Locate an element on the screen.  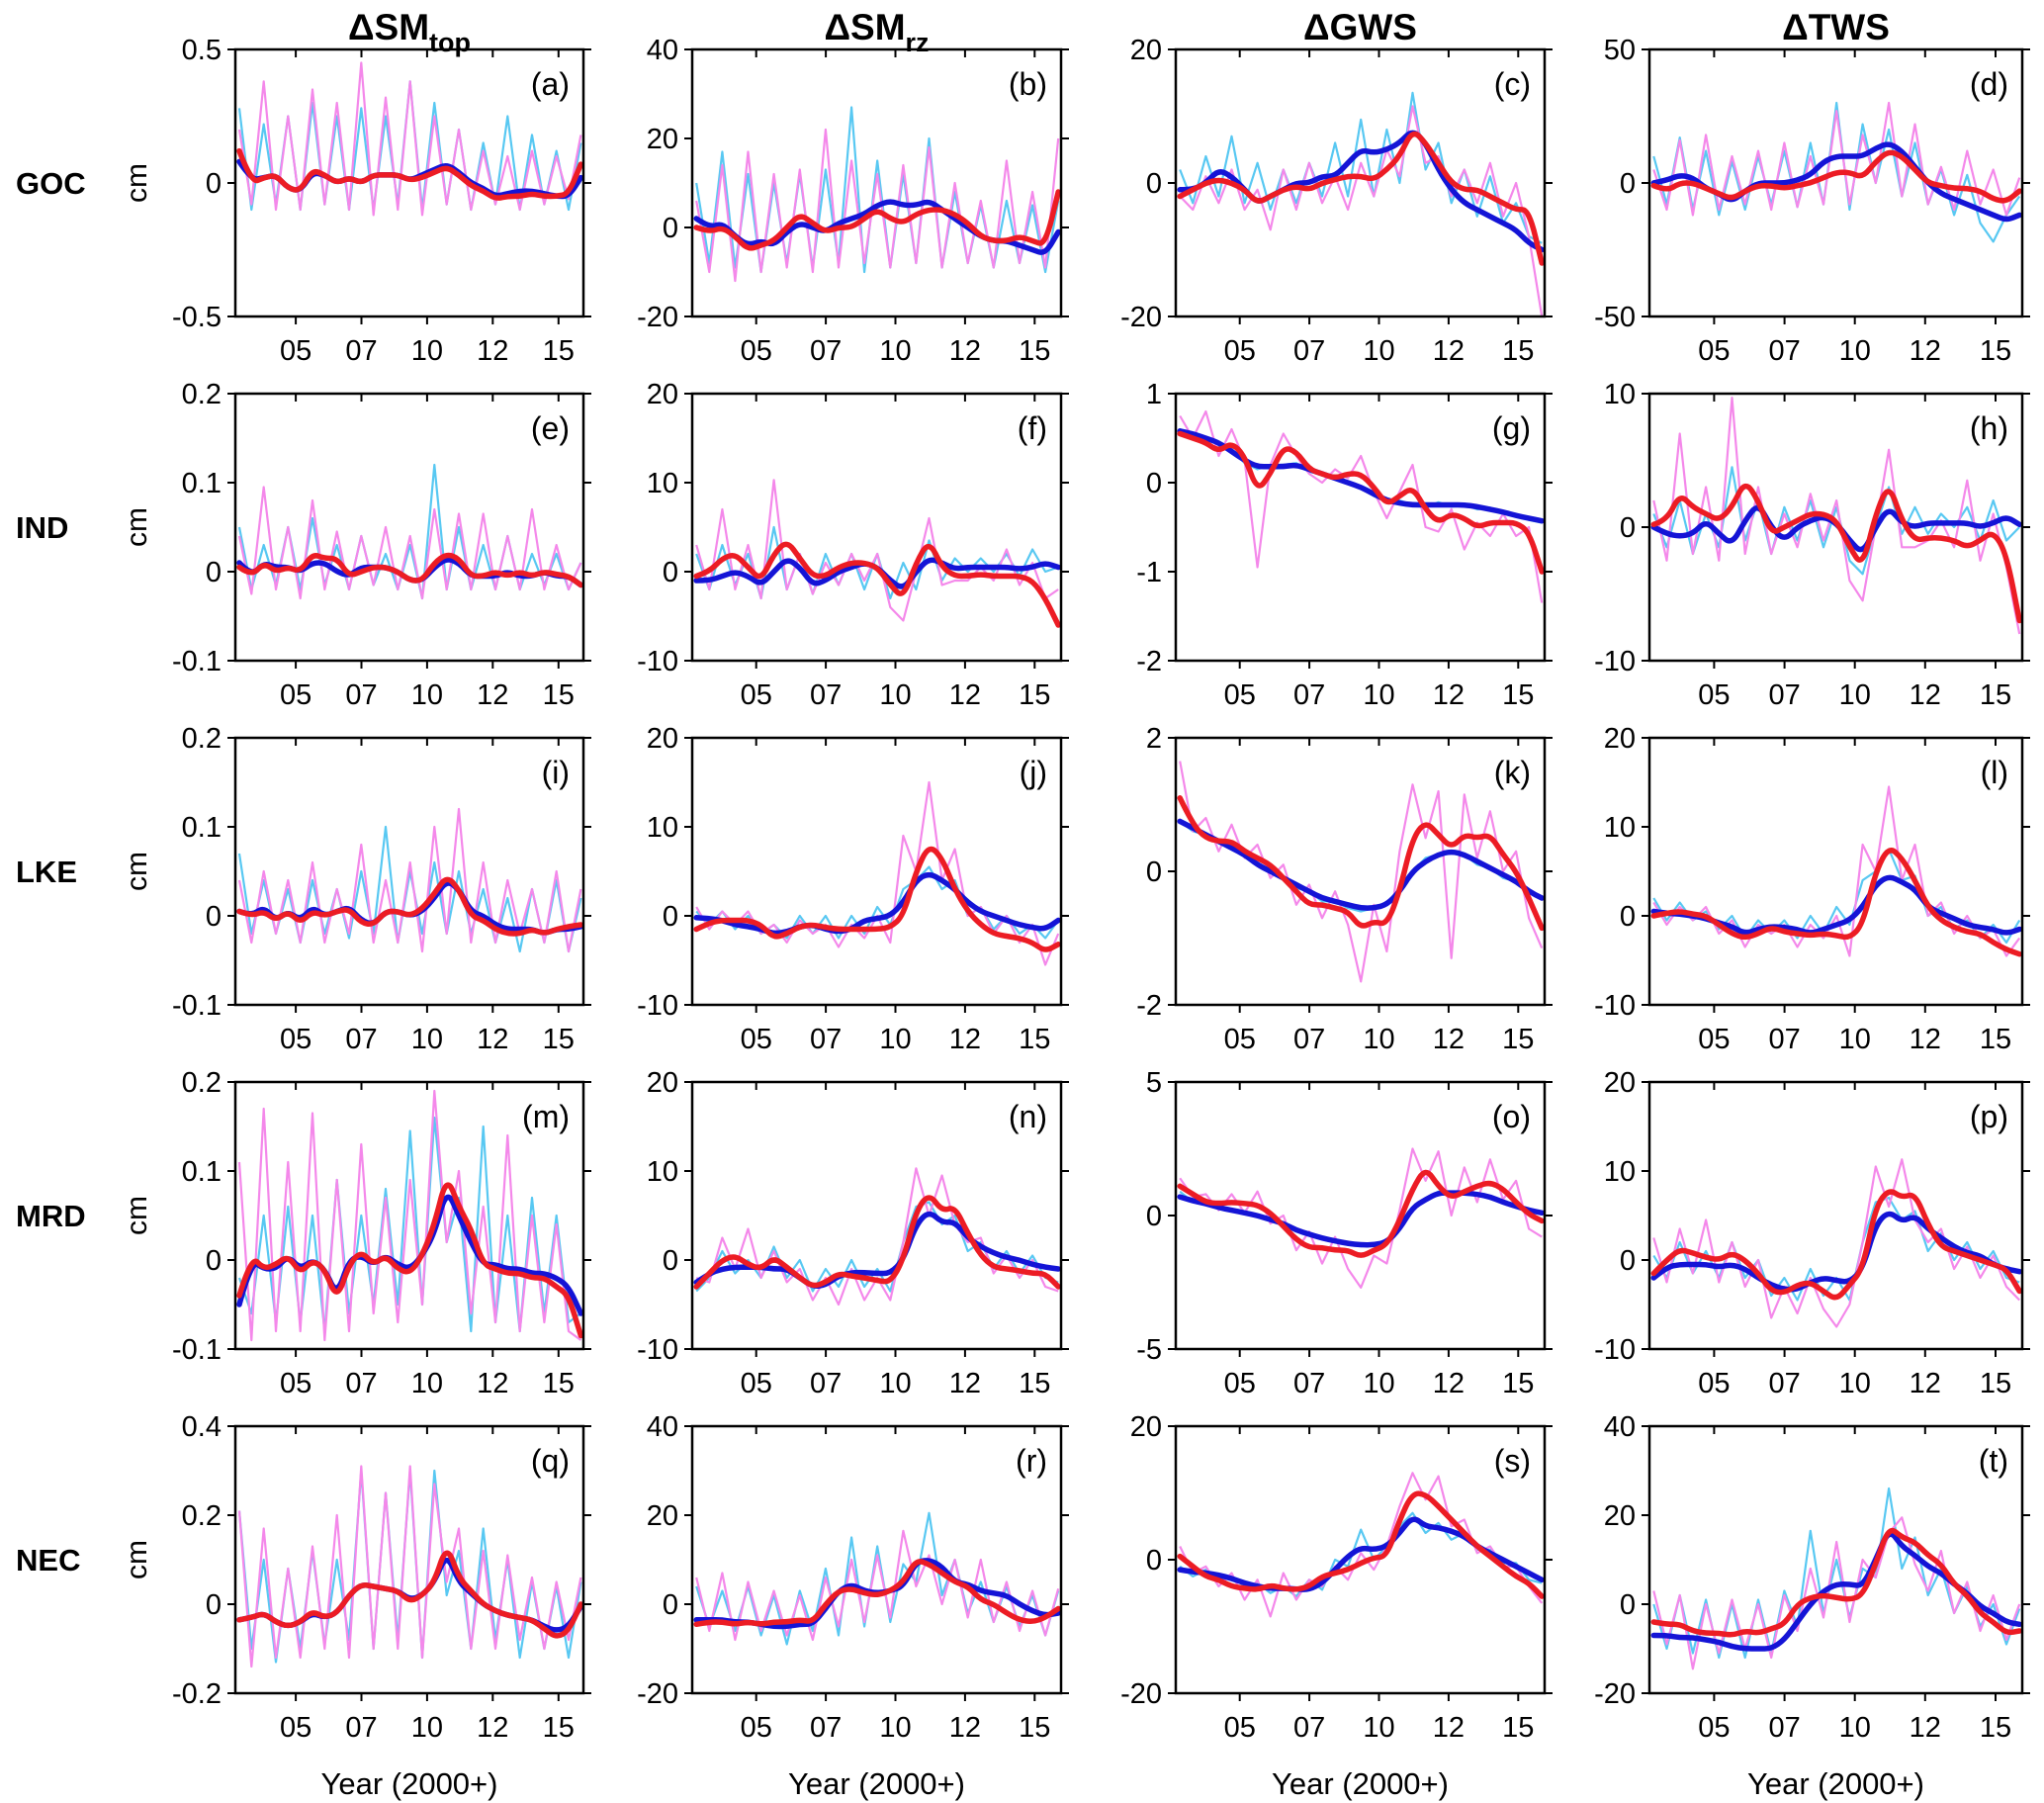
panel-tag: (j) is located at coordinates (1033, 772).